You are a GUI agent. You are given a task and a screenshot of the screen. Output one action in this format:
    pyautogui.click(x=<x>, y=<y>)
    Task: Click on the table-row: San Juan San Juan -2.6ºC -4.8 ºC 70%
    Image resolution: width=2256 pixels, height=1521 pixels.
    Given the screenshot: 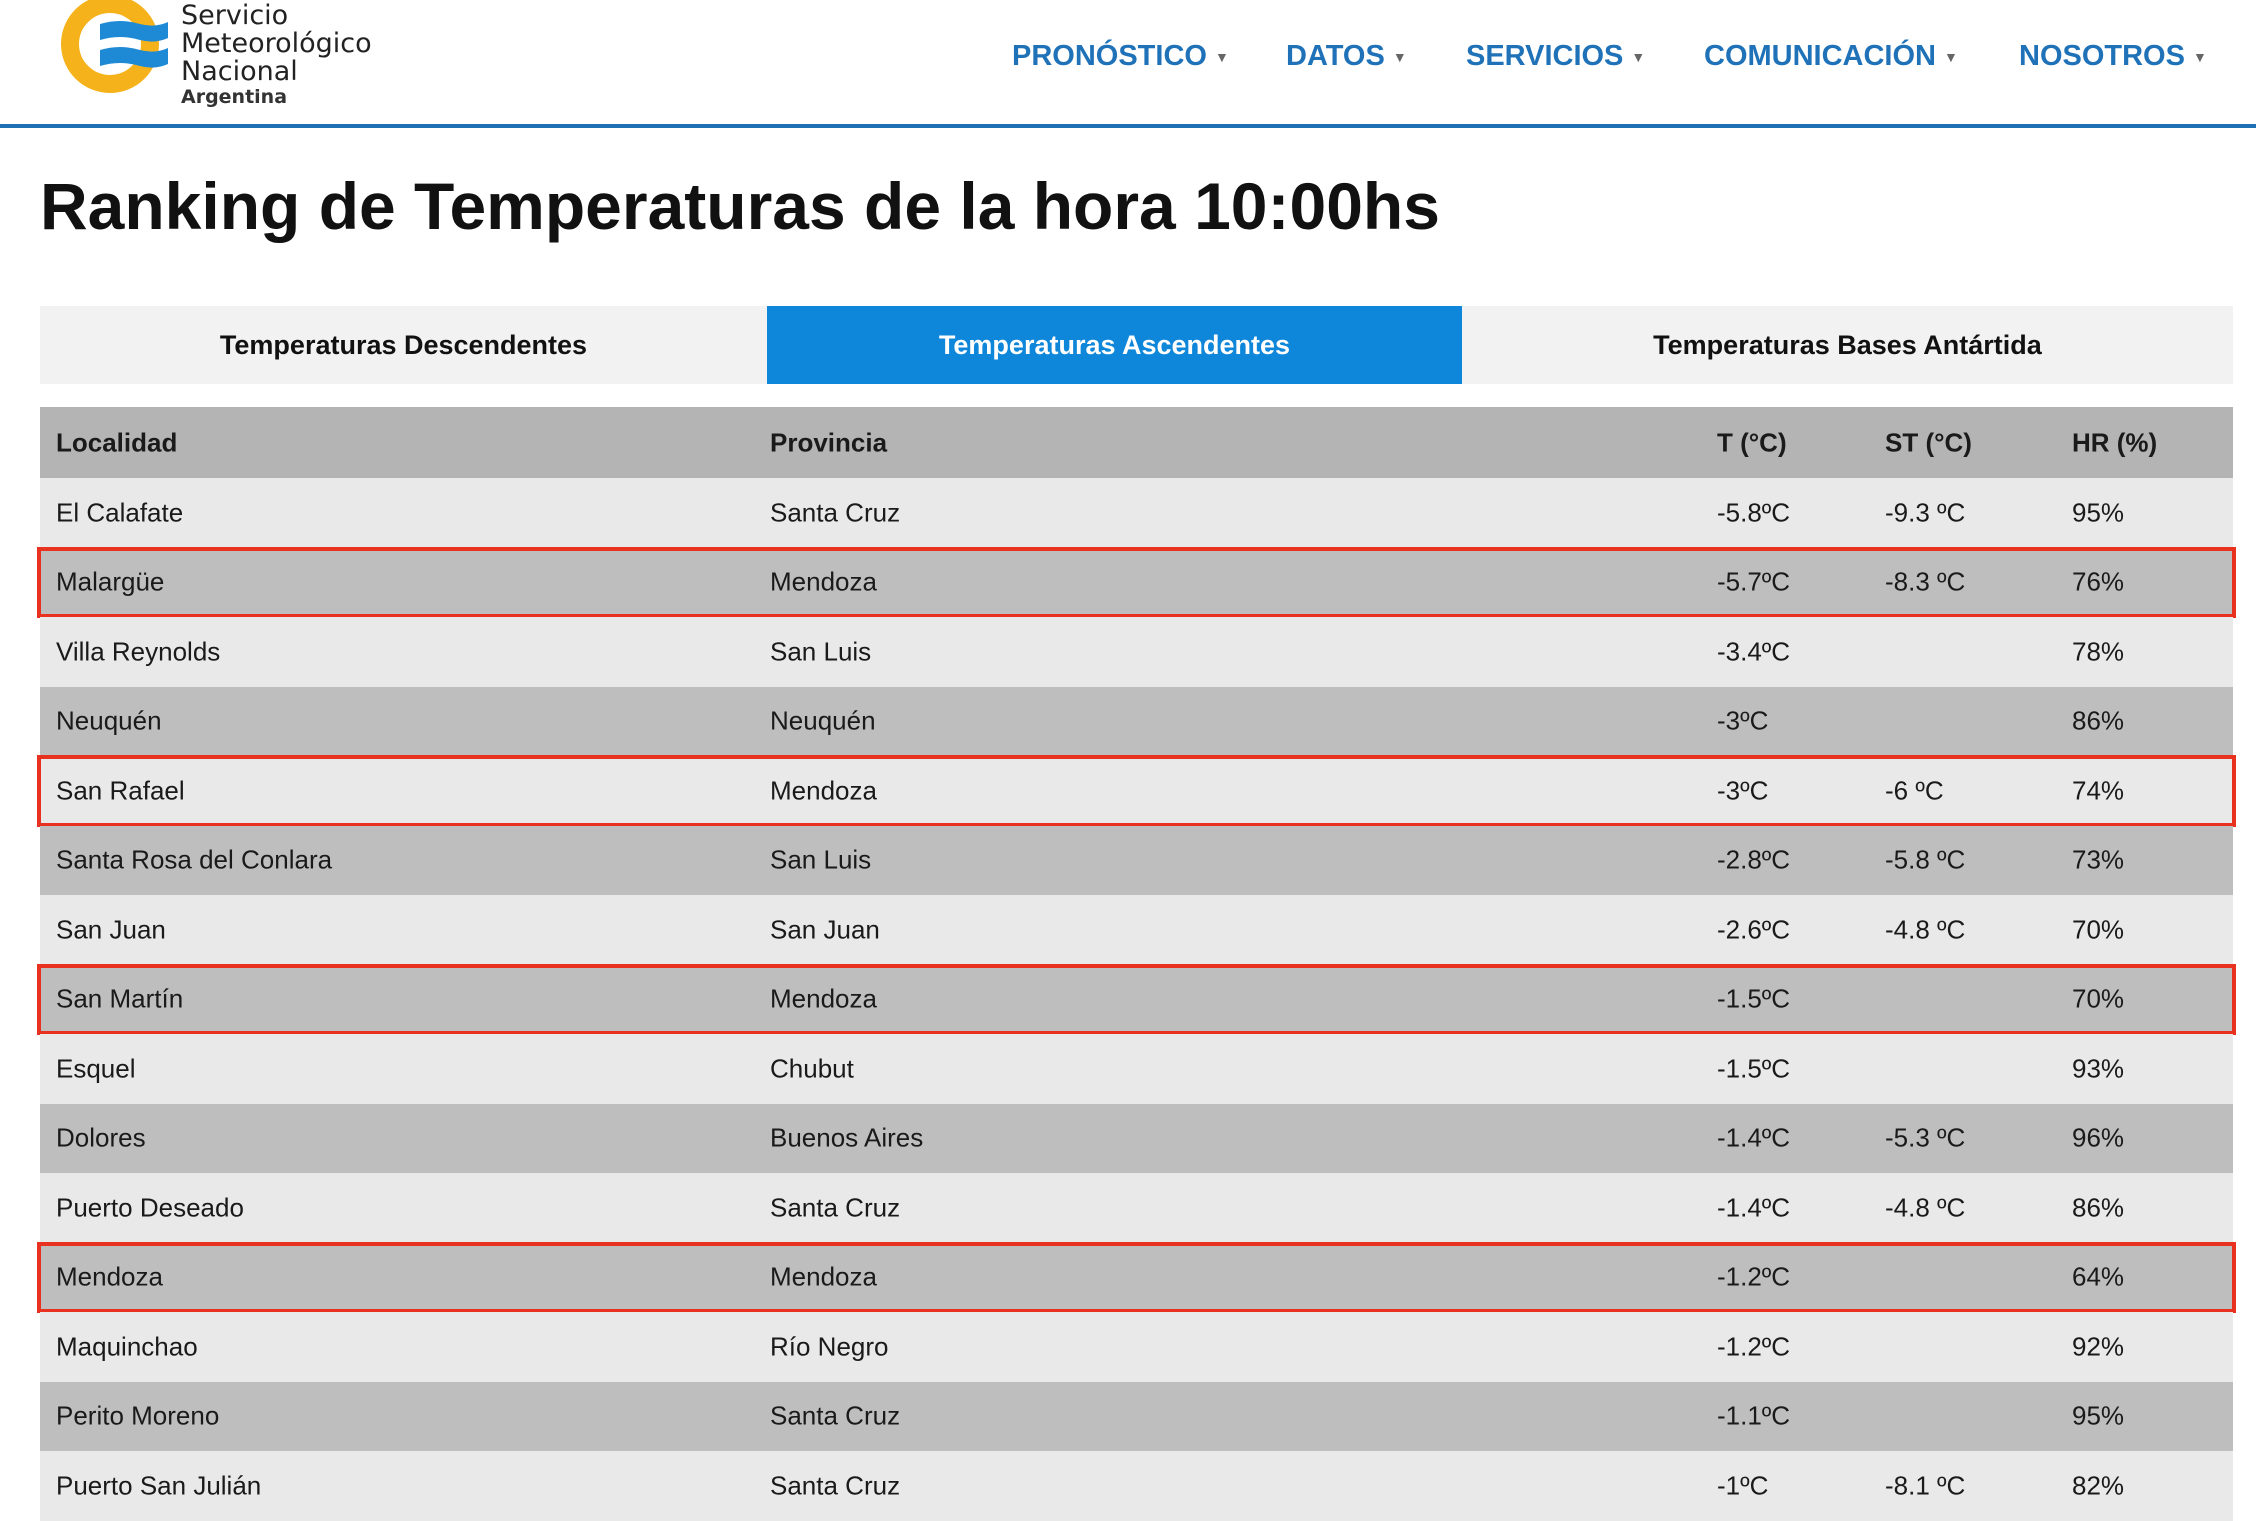 What is the action you would take?
    pyautogui.click(x=1136, y=930)
    